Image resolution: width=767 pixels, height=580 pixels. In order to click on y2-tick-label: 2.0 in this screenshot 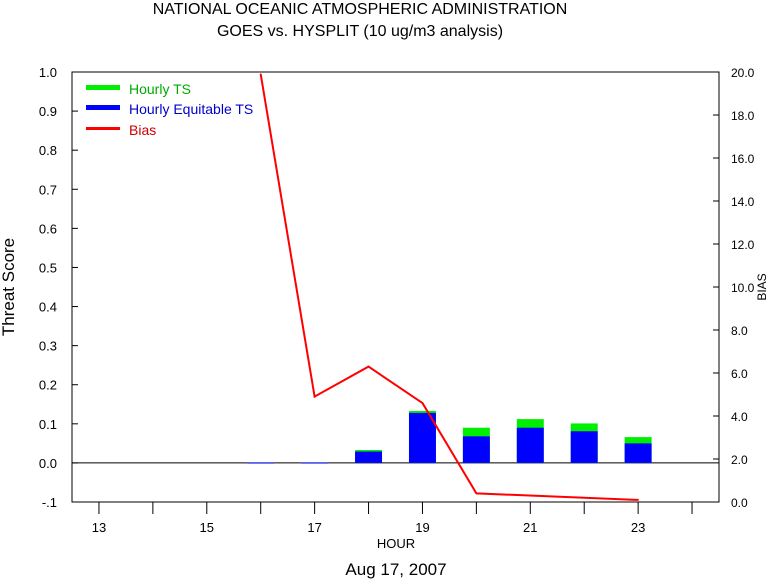, I will do `click(739, 460)`.